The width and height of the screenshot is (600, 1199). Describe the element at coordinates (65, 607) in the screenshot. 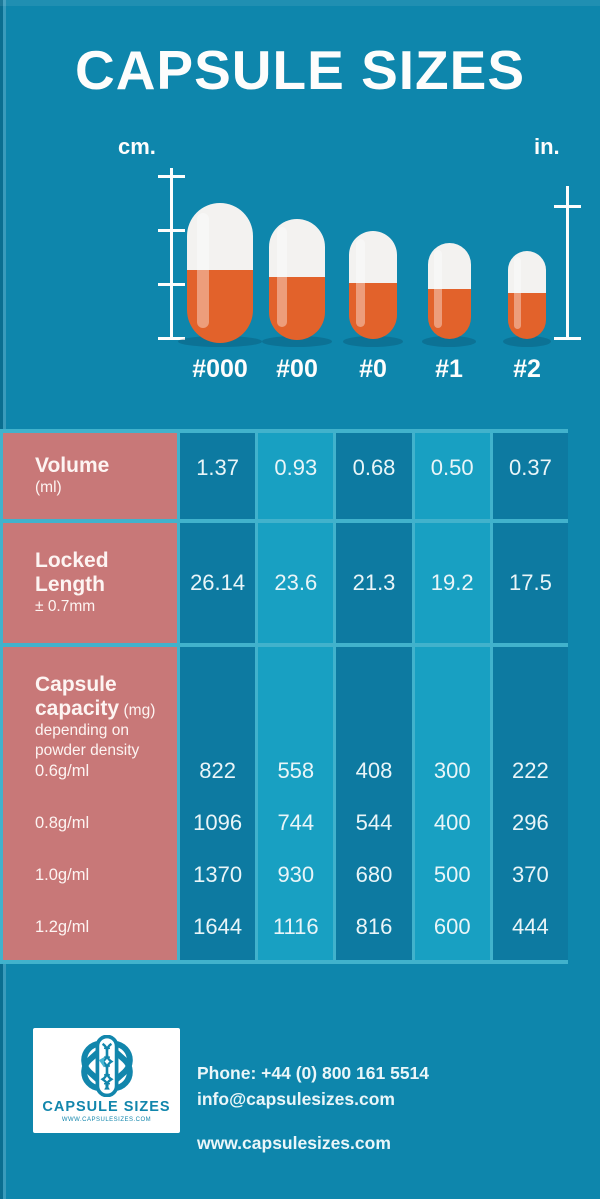

I see `row-tolerance: ± 0.7mm` at that location.